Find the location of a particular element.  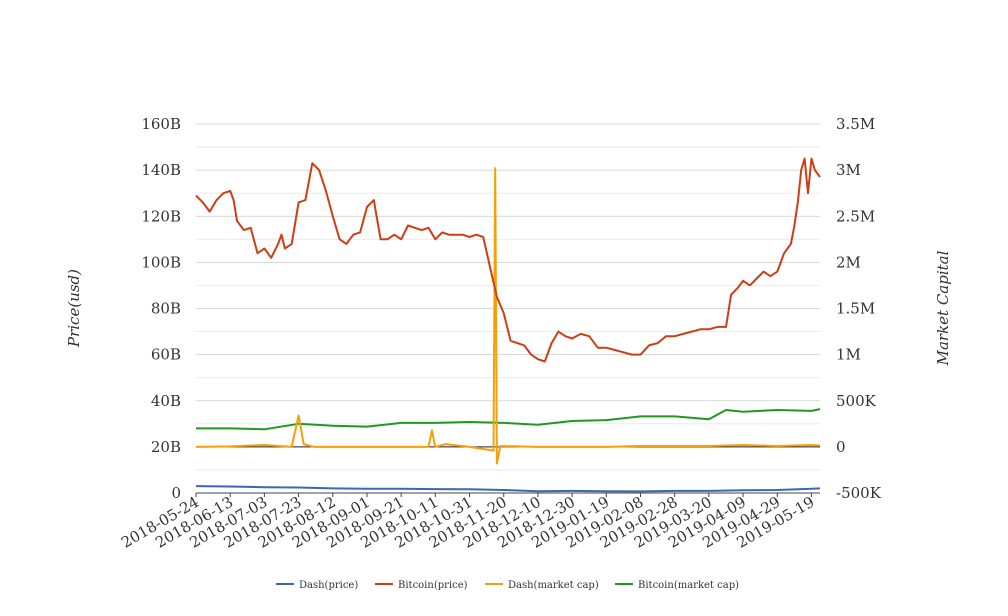

legend-label: Bitcoin(market cap) is located at coordinates (688, 585).